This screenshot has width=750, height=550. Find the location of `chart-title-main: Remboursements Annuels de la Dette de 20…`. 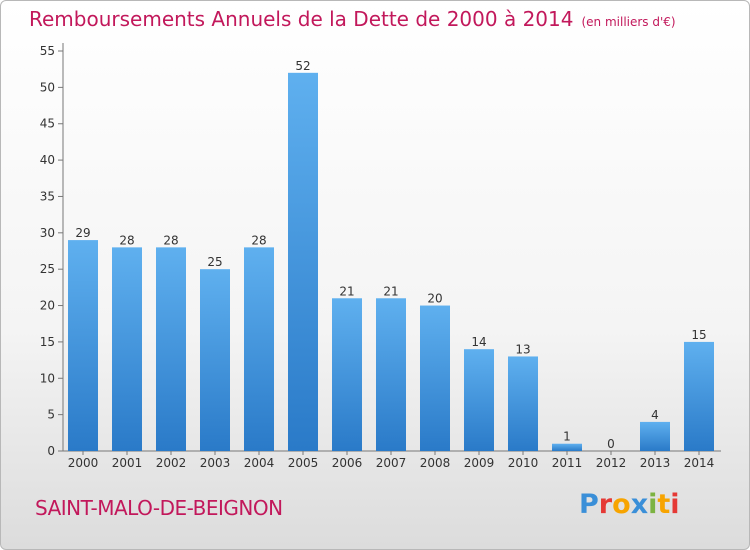

chart-title-main: Remboursements Annuels de la Dette de 20… is located at coordinates (301, 19).